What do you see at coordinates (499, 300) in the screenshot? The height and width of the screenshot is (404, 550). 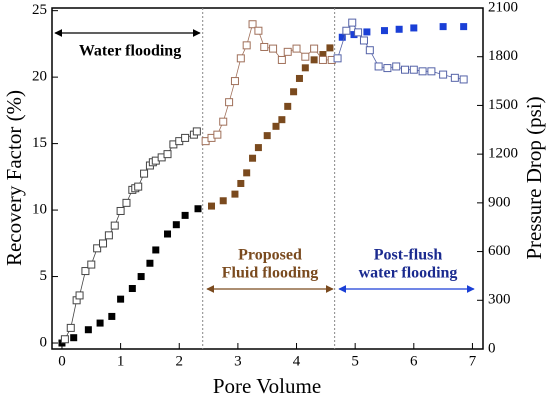 I see `y2-tick-label: 300` at bounding box center [499, 300].